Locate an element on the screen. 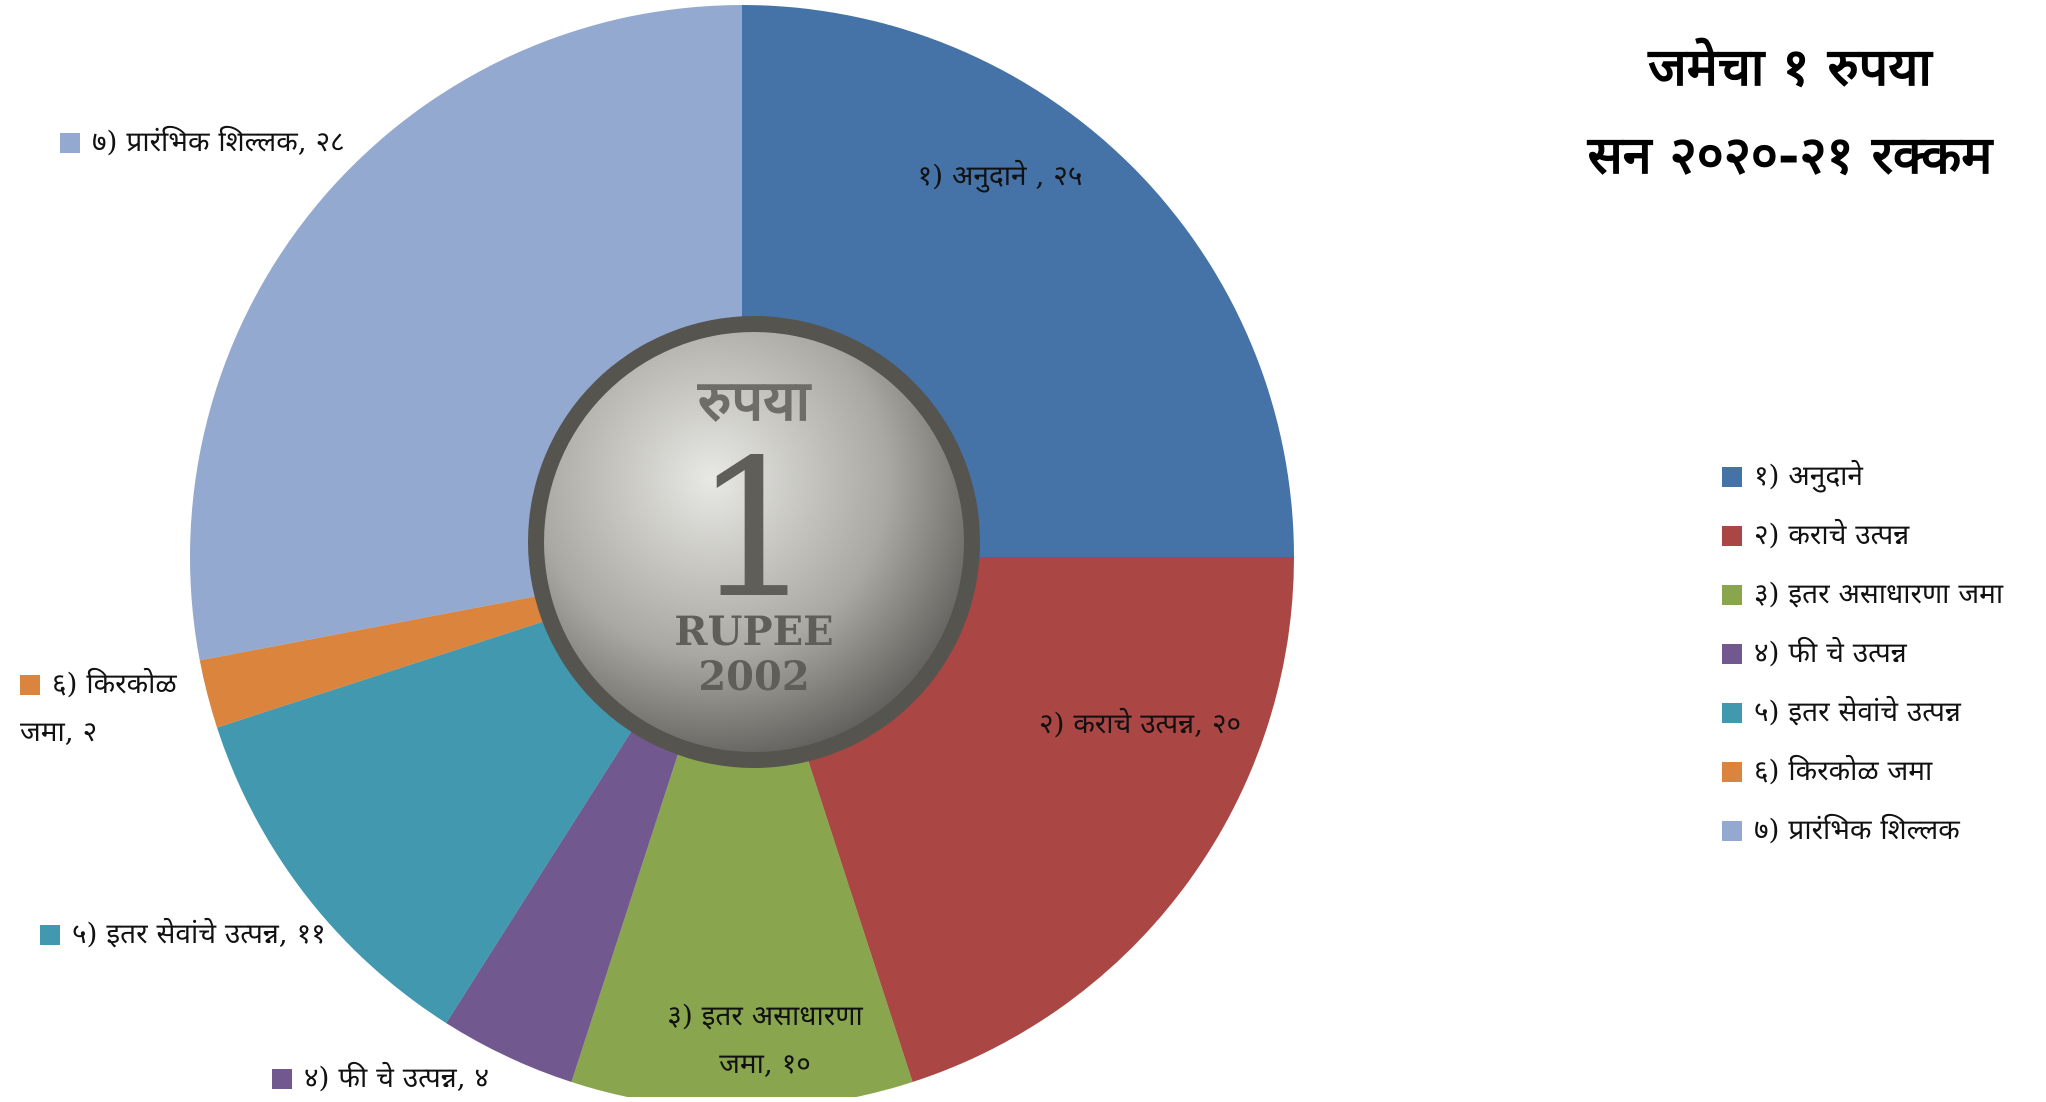  data-label: २) कराचे उत्पन्न, २० is located at coordinates (1140, 724).